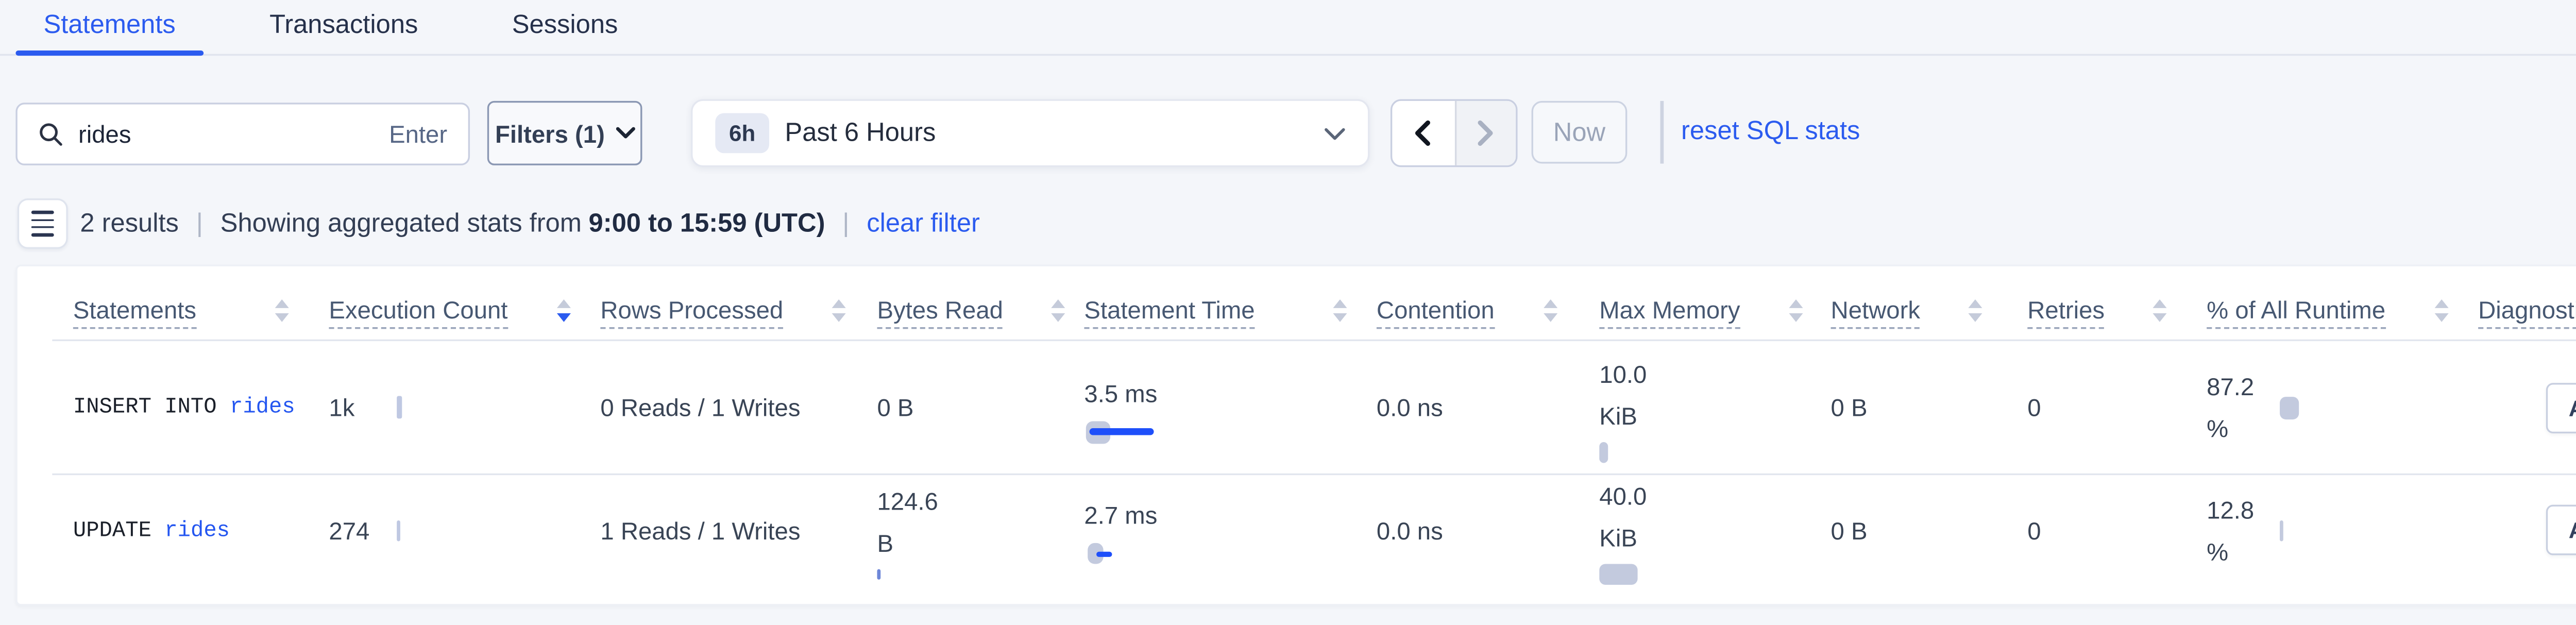 The width and height of the screenshot is (2576, 625). What do you see at coordinates (129, 223) in the screenshot?
I see `results-count: 2 results` at bounding box center [129, 223].